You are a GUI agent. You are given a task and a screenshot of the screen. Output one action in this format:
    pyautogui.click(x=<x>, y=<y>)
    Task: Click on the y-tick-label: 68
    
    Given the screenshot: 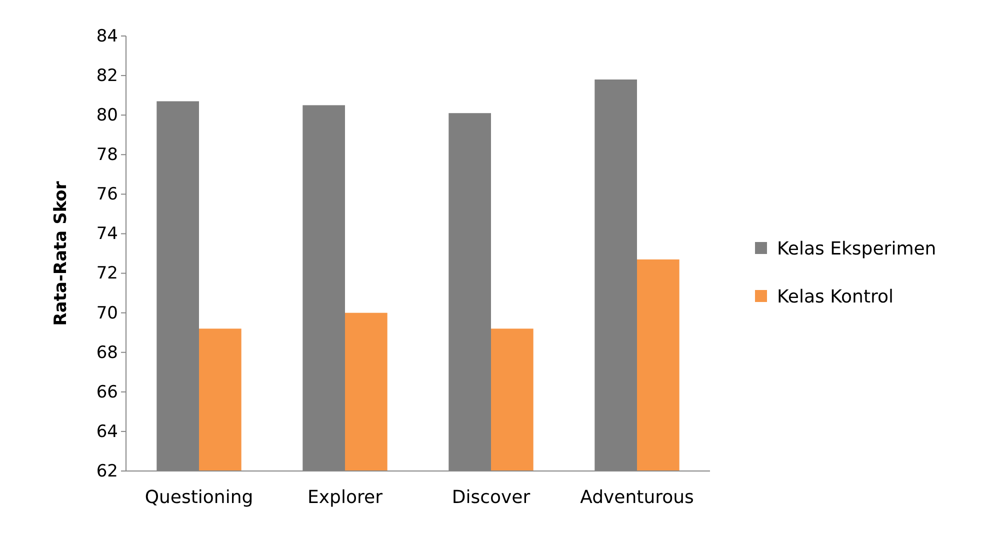 What is the action you would take?
    pyautogui.click(x=107, y=352)
    